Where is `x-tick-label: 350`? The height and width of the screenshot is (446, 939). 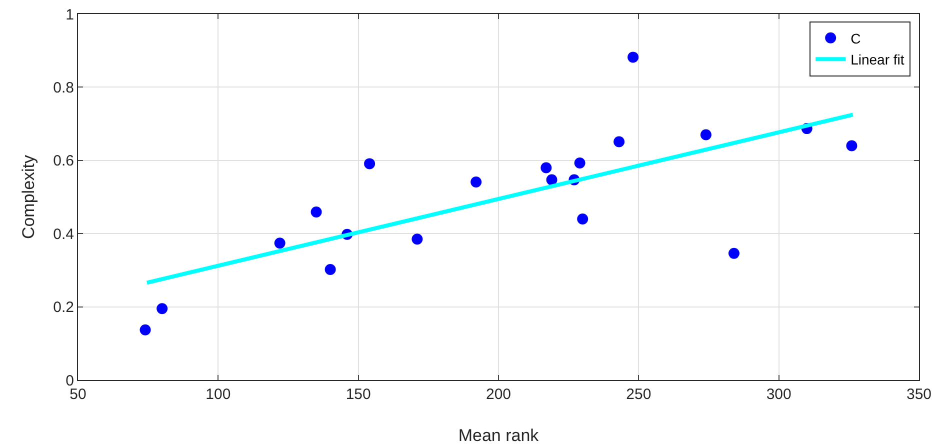 x-tick-label: 350 is located at coordinates (919, 394).